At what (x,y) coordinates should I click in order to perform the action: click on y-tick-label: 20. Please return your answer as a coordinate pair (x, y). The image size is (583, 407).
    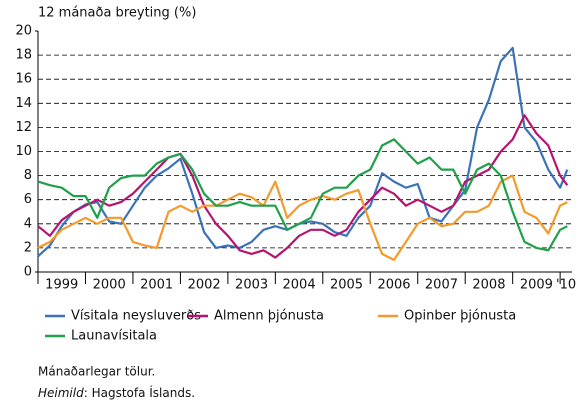
    Looking at the image, I should click on (23, 31).